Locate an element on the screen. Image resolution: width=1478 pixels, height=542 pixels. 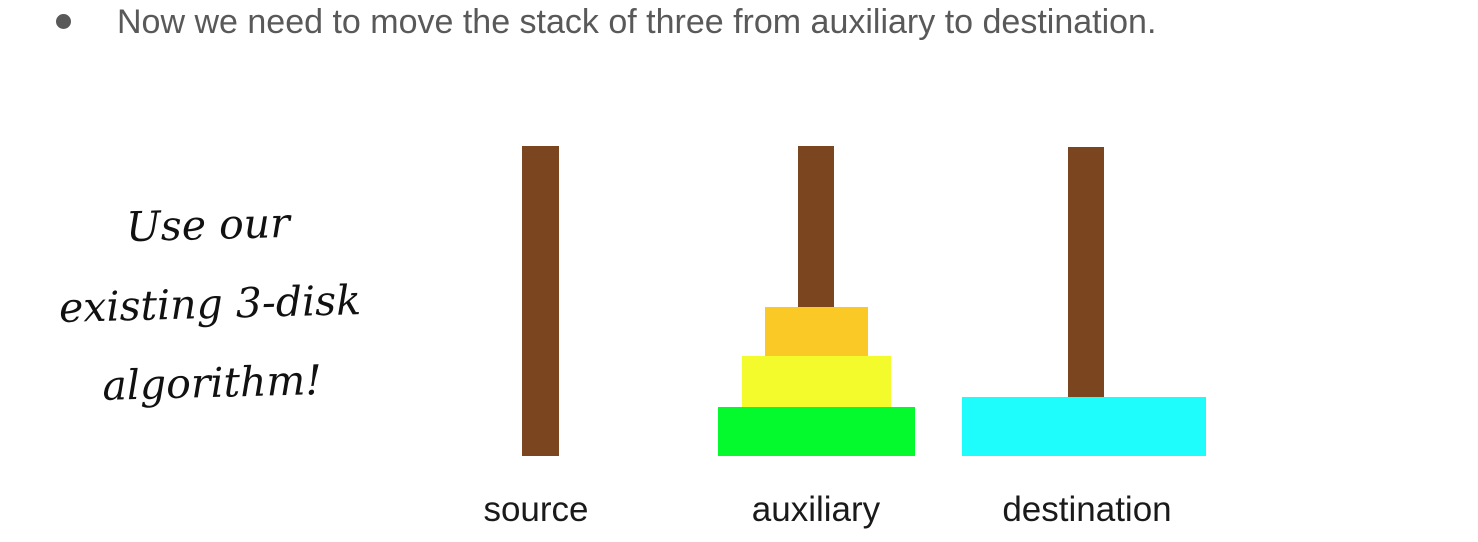
auxiliary-disk-yellow is located at coordinates (816, 382).